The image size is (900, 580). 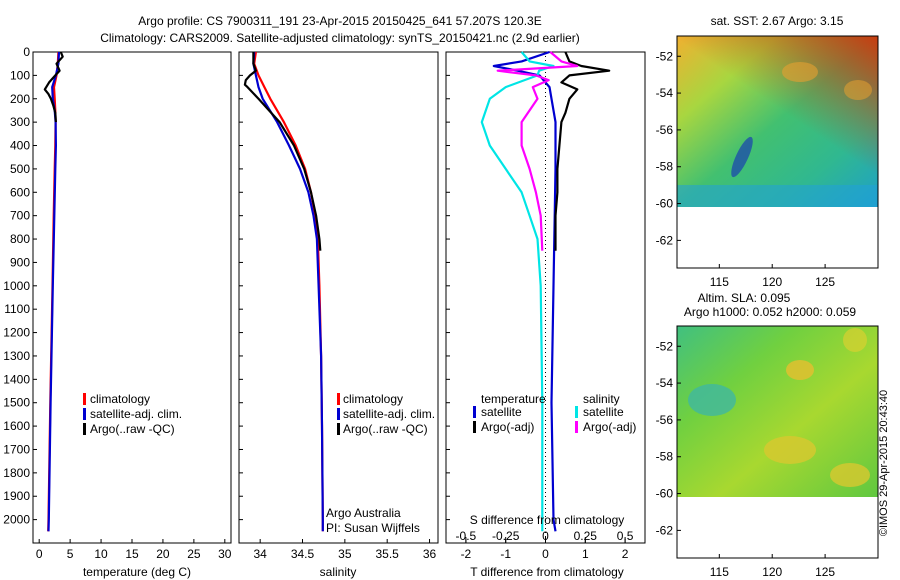 What do you see at coordinates (665, 56) in the screenshot?
I see `sst-map-lat-tick-label: -52` at bounding box center [665, 56].